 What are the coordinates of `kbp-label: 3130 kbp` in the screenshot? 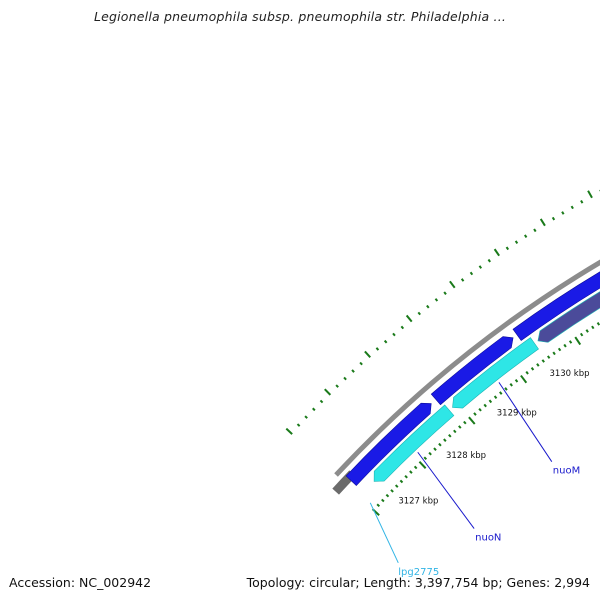 It's located at (569, 374).